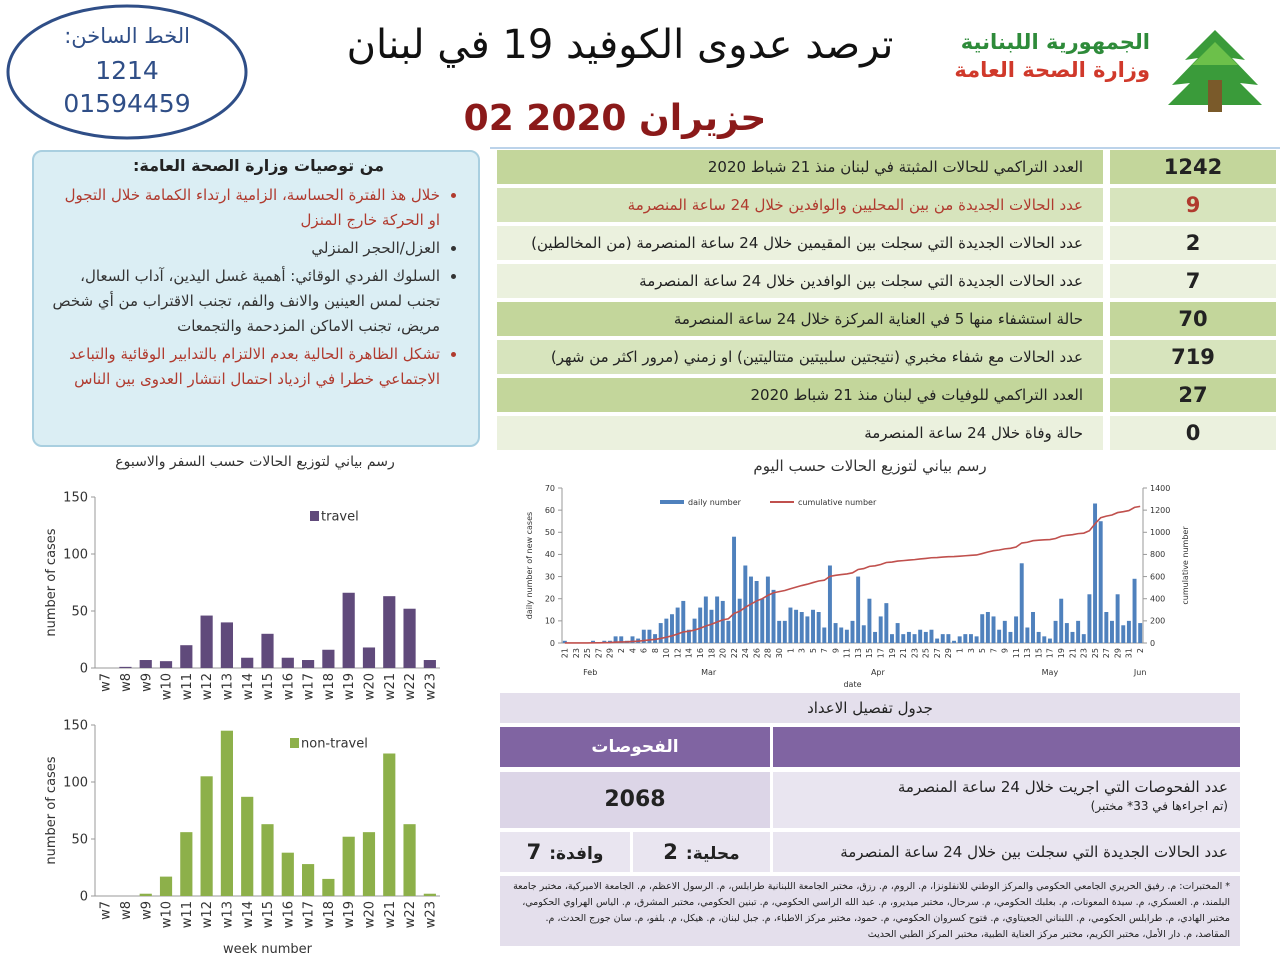  Describe the element at coordinates (824, 650) in the screenshot. I see `x-tick-label: 7` at that location.